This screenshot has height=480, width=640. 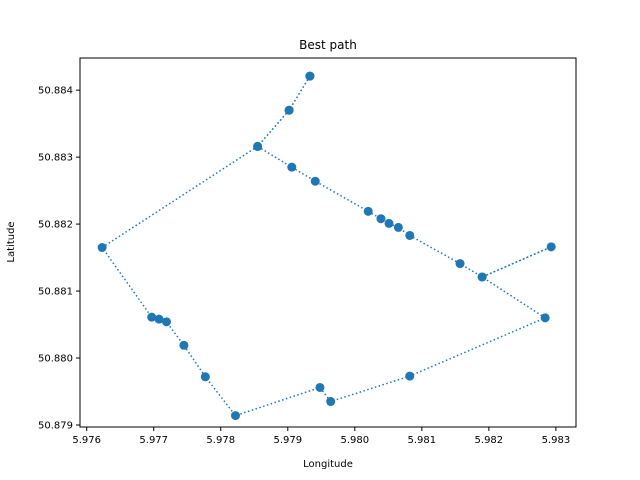 What do you see at coordinates (55, 91) in the screenshot?
I see `y-tick-label: 50.884` at bounding box center [55, 91].